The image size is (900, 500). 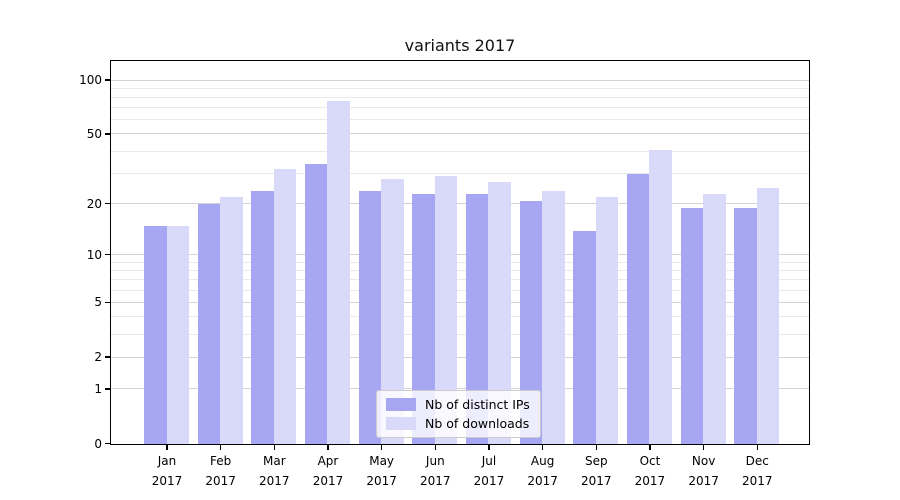 I want to click on bar-oct-downloads, so click(x=660, y=296).